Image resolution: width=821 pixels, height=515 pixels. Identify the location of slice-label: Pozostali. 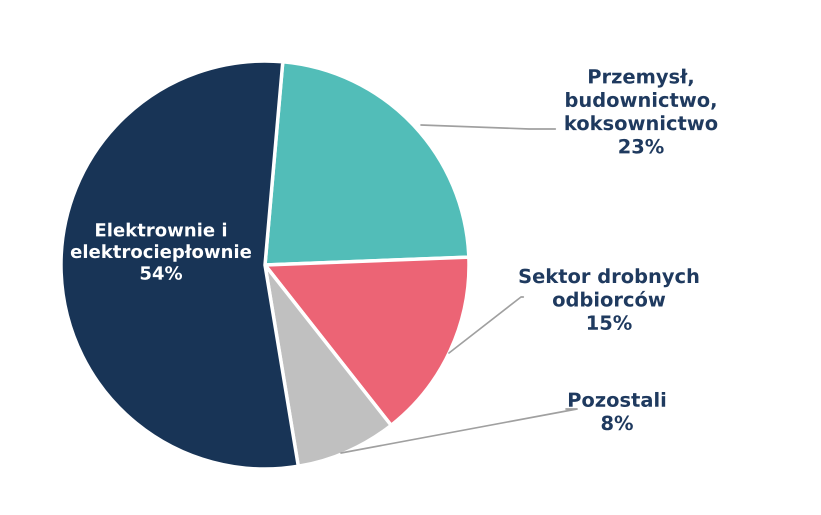
(617, 400).